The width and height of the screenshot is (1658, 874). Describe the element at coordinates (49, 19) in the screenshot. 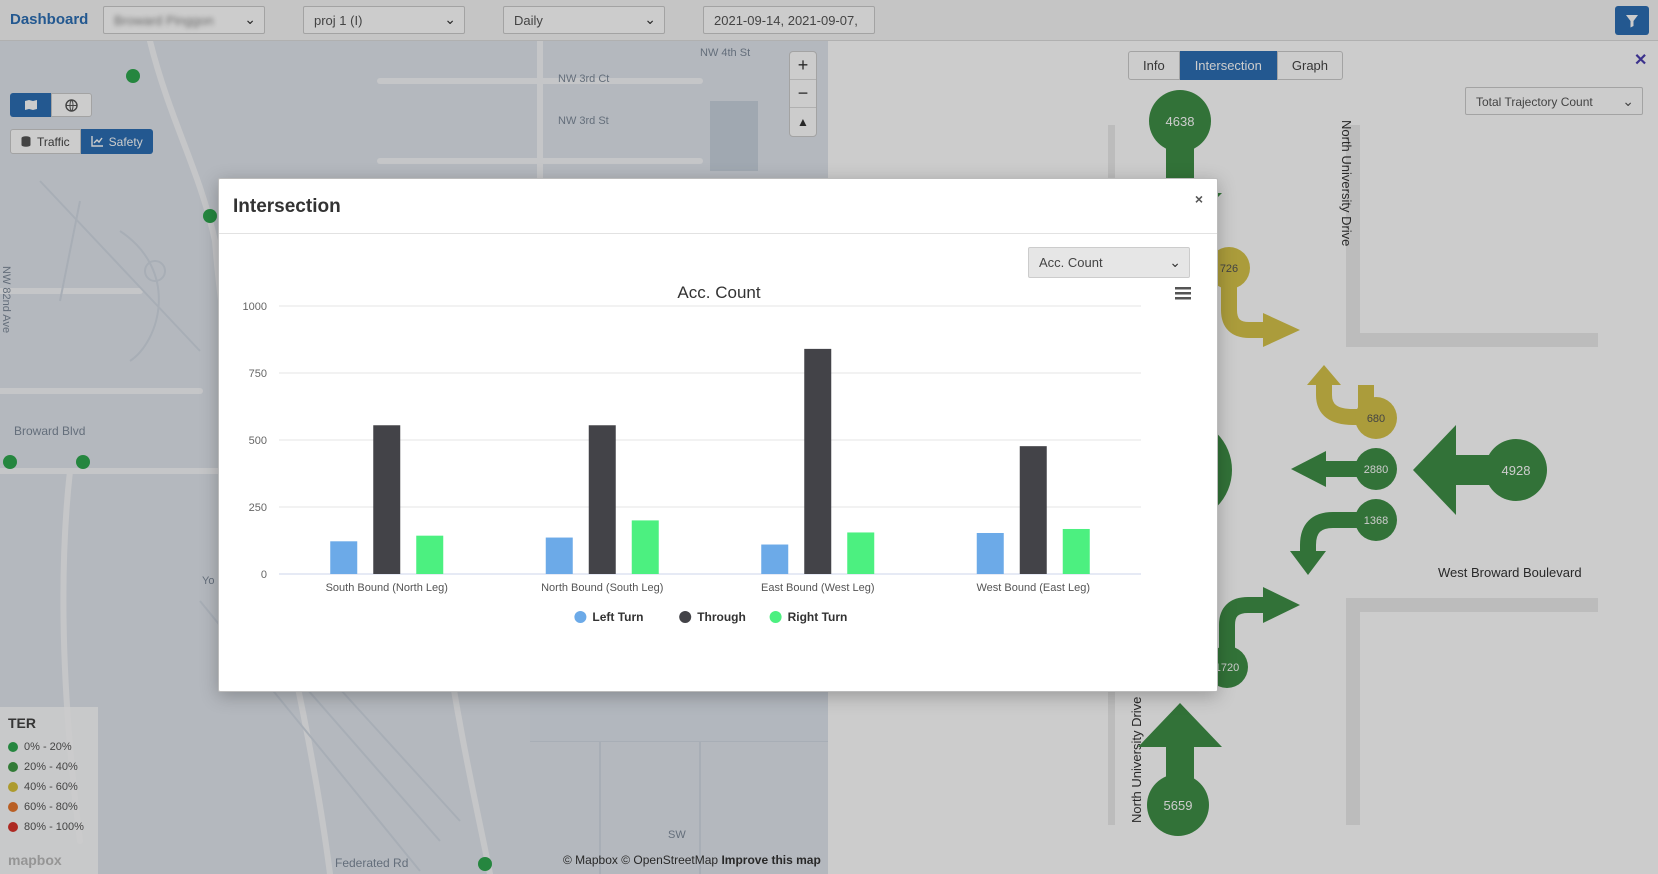

I see `dashboard-title: Dashboard` at that location.